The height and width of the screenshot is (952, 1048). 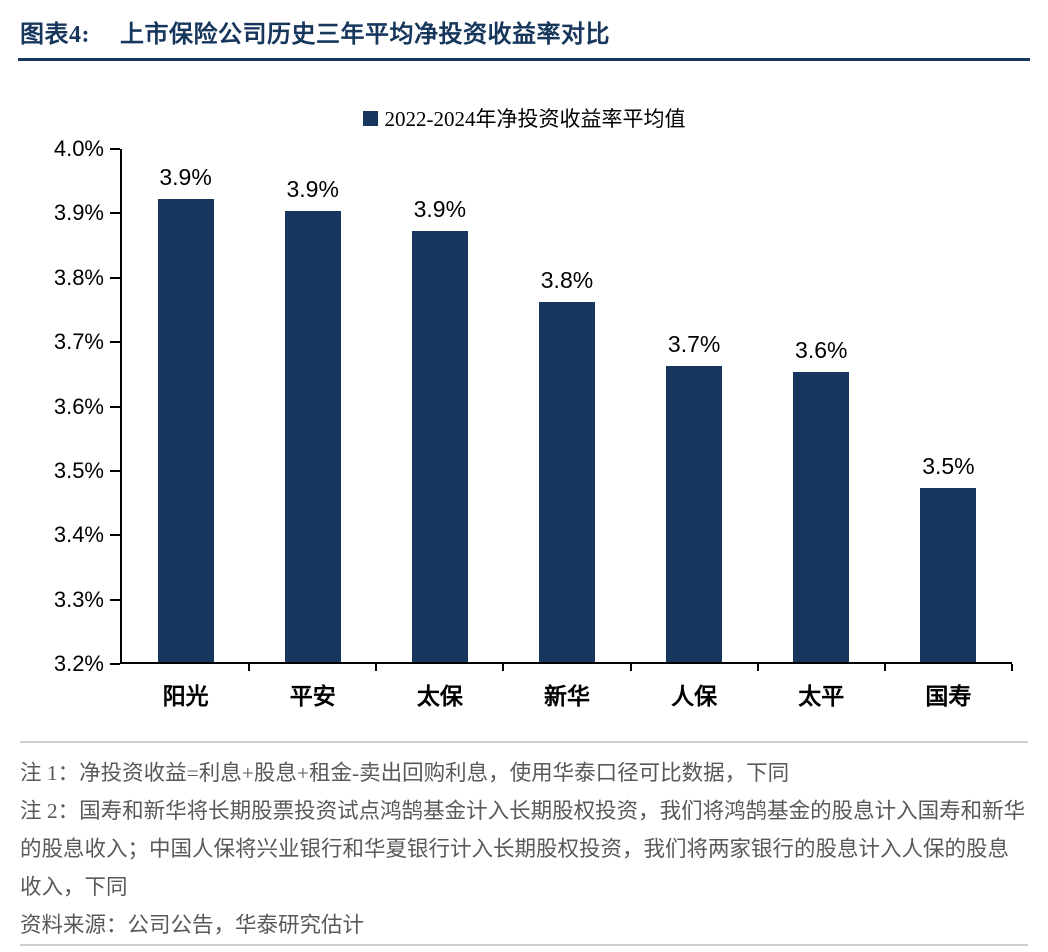 What do you see at coordinates (78, 213) in the screenshot?
I see `y-tick-label: 3.9%` at bounding box center [78, 213].